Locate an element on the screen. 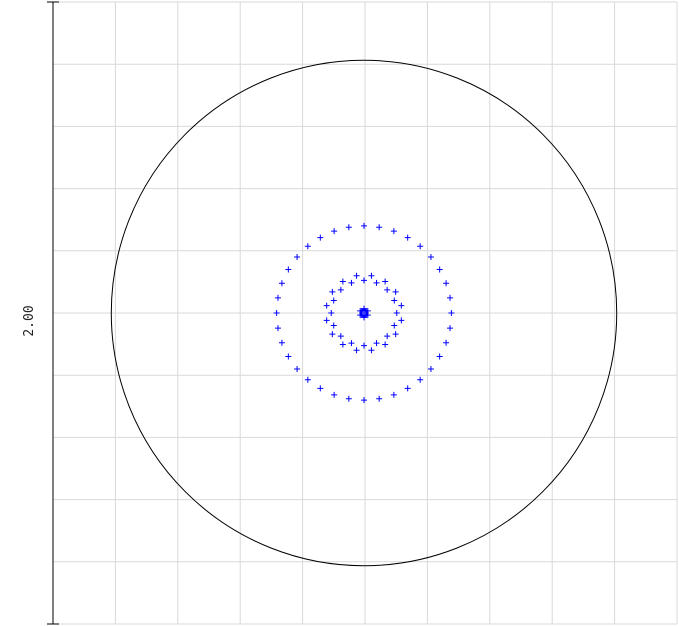 The height and width of the screenshot is (626, 679). scale-label: 2.00 is located at coordinates (29, 320).